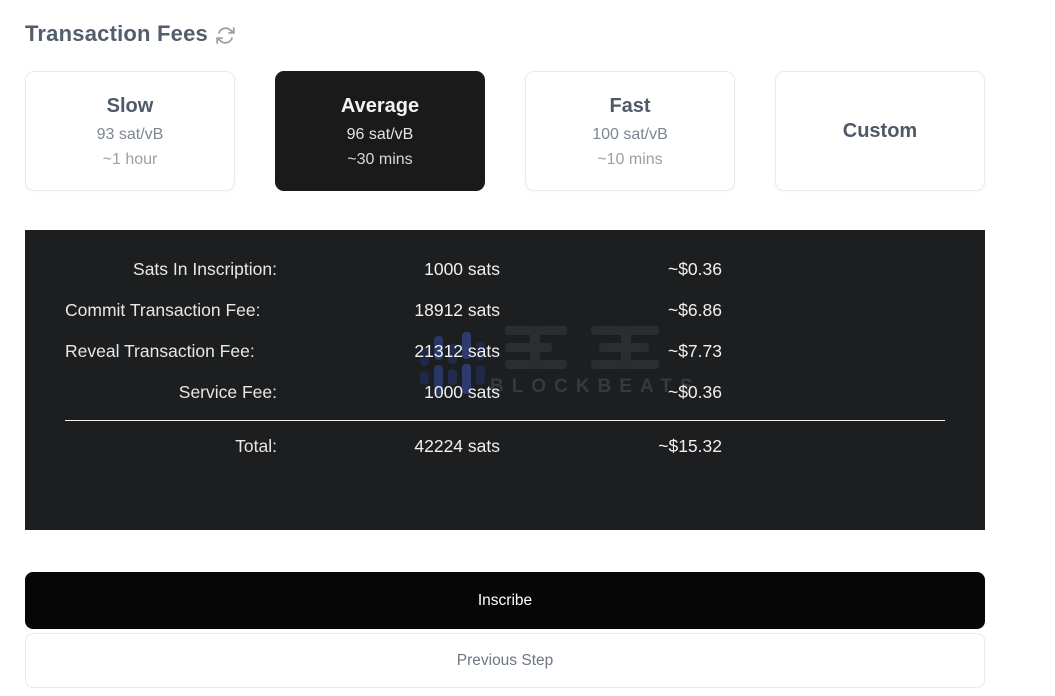 The width and height of the screenshot is (1055, 696). What do you see at coordinates (457, 351) in the screenshot?
I see `row-sats-value: 21312 sats` at bounding box center [457, 351].